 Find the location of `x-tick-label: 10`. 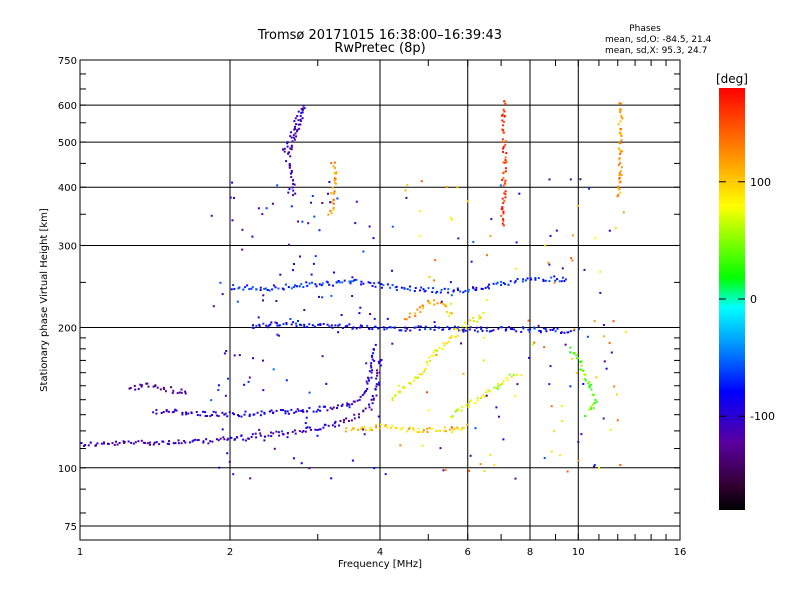

x-tick-label: 10 is located at coordinates (578, 552).